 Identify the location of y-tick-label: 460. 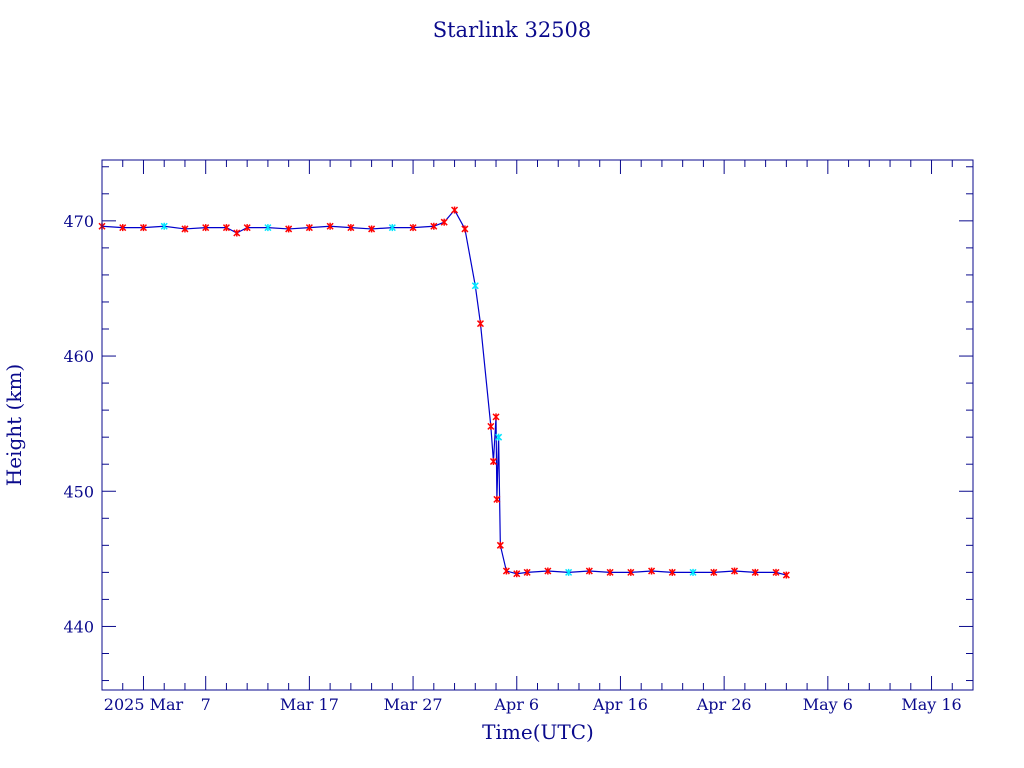
(78, 356).